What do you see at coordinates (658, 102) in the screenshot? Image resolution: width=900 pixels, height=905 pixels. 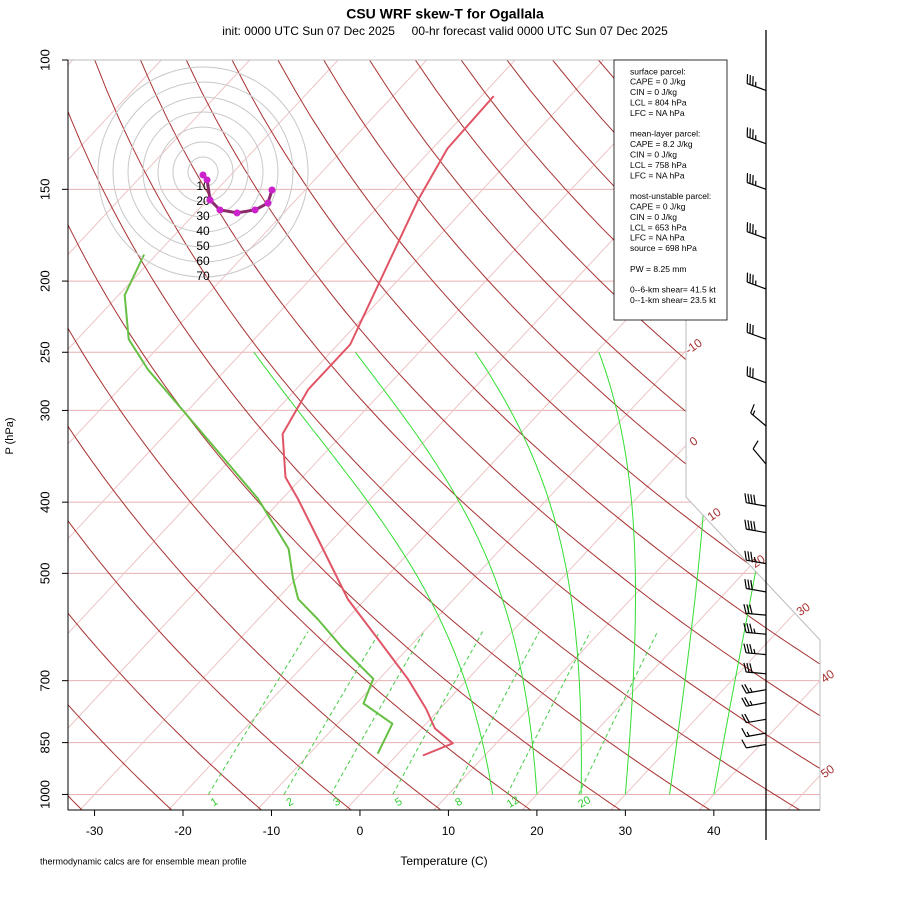 I see `info-line: LCL = 804 hPa` at bounding box center [658, 102].